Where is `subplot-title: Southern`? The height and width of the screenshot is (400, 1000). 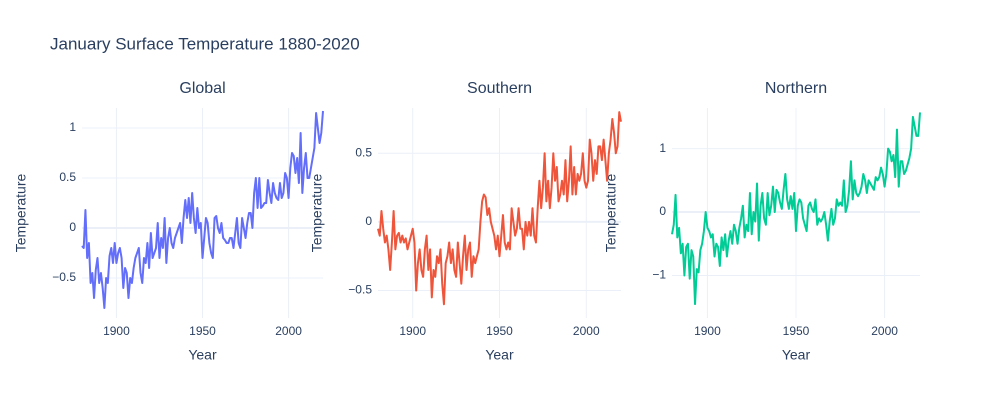
subplot-title: Southern is located at coordinates (499, 88).